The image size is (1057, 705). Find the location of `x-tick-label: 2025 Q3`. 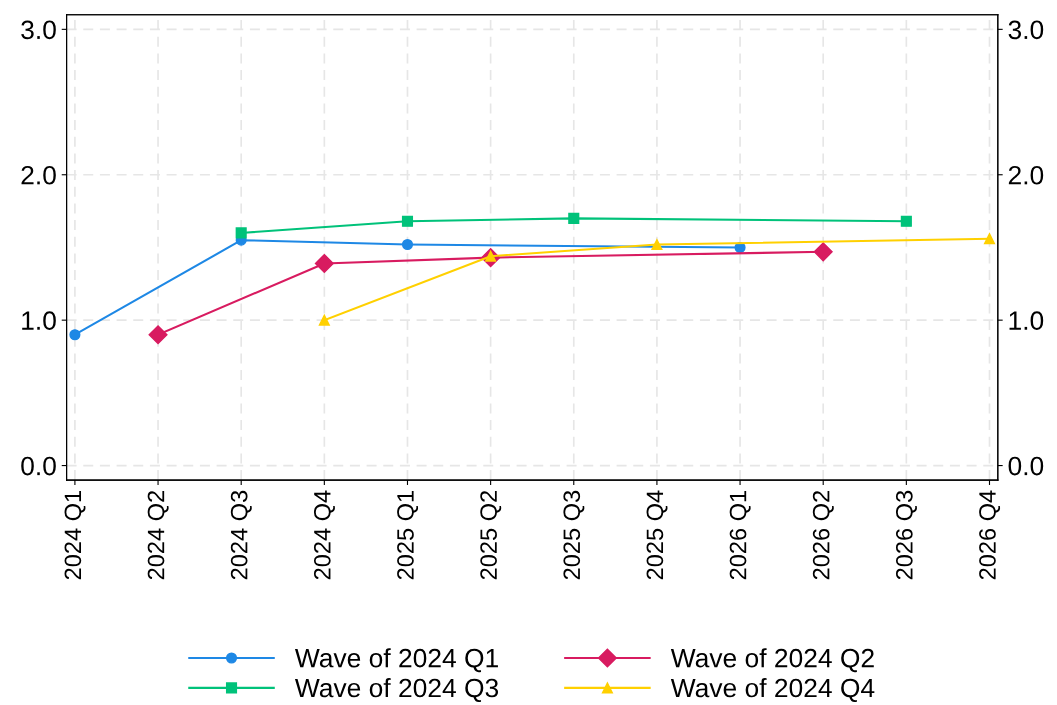

x-tick-label: 2025 Q3 is located at coordinates (574, 535).